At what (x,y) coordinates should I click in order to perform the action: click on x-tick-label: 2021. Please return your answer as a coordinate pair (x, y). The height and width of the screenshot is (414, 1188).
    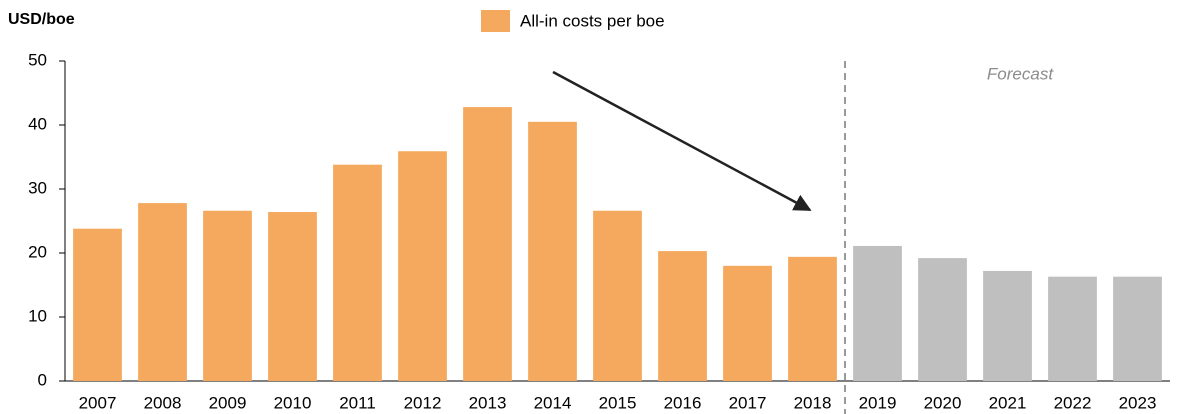
    Looking at the image, I should click on (1008, 402).